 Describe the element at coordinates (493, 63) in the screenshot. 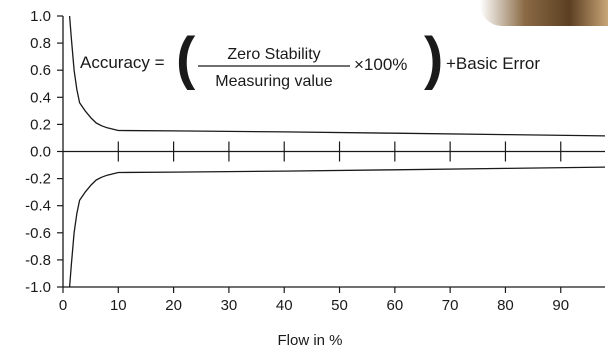

I see `formula-rhs: +Basic Error` at that location.